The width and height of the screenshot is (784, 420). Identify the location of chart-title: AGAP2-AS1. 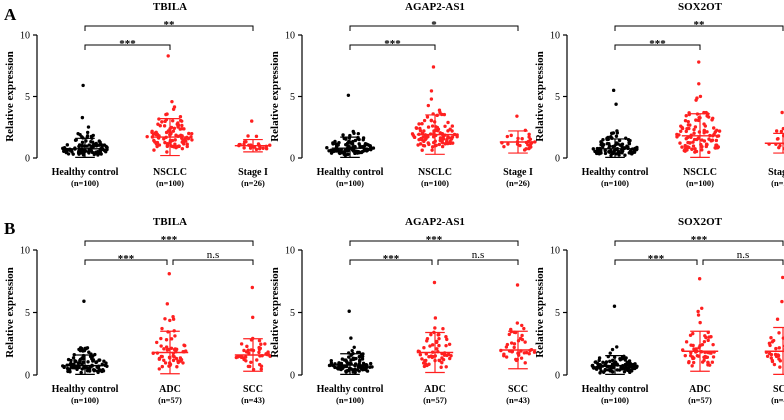
(435, 222).